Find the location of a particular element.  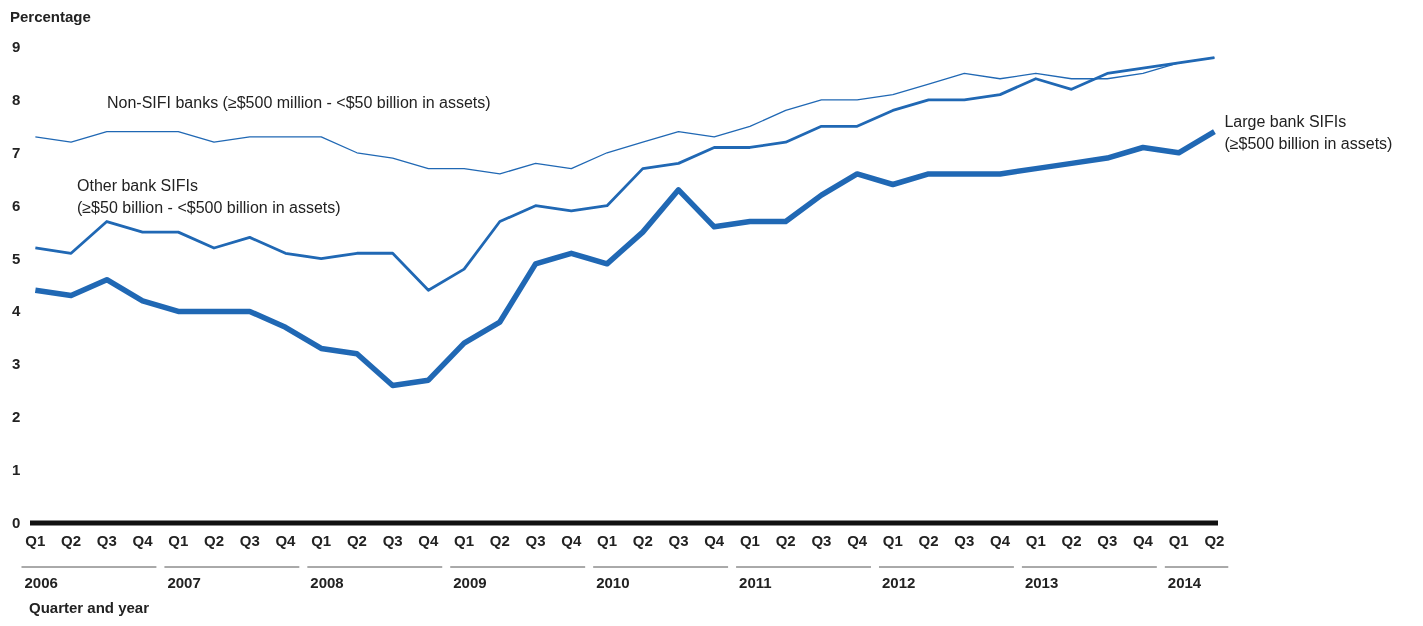

y-tick-label: 9 is located at coordinates (16, 46).